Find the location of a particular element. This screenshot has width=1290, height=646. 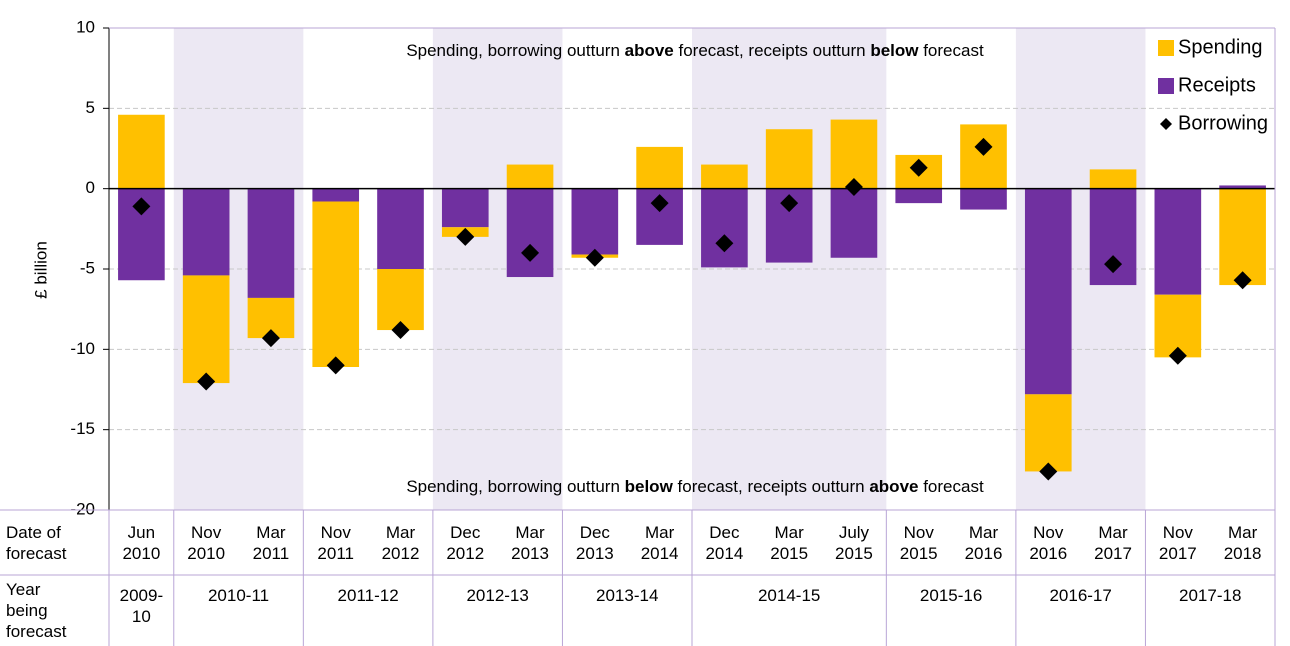

date-label: Nov 2011 is located at coordinates (335, 543).